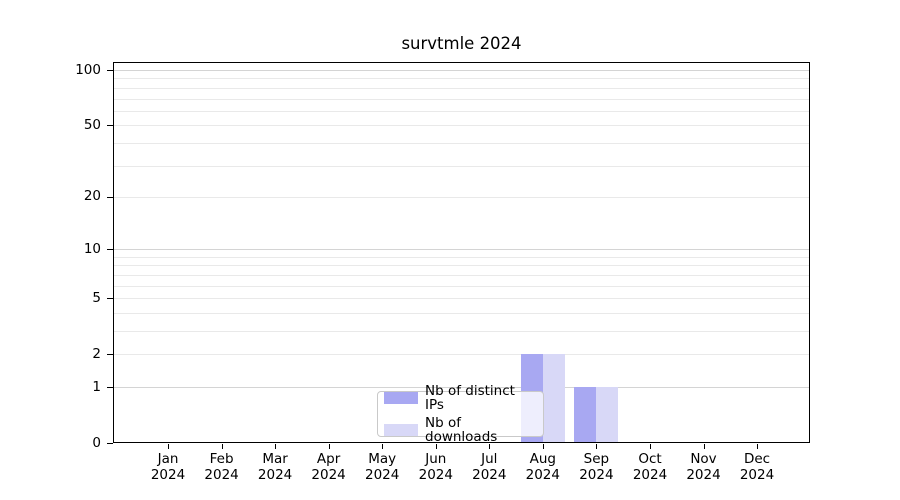  Describe the element at coordinates (96, 386) in the screenshot. I see `y-tick-label: 1` at that location.